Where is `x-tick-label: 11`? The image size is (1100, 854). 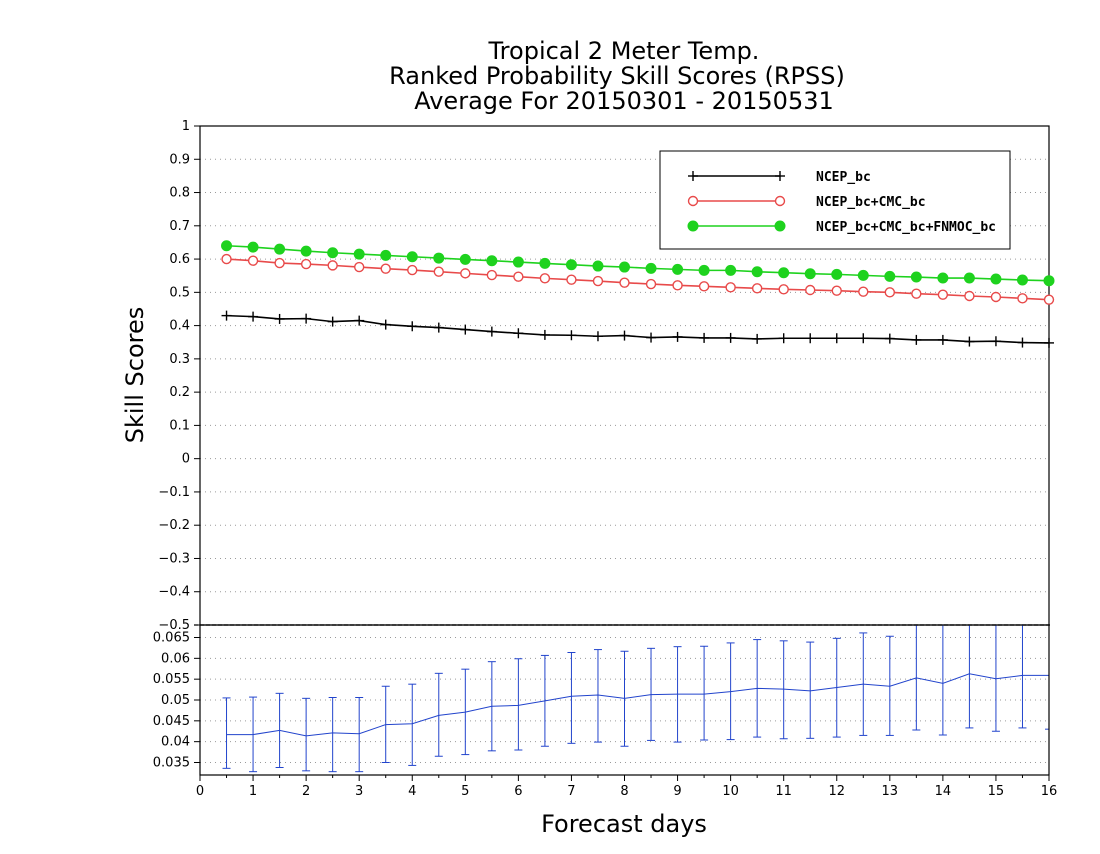 x-tick-label: 11 is located at coordinates (783, 791).